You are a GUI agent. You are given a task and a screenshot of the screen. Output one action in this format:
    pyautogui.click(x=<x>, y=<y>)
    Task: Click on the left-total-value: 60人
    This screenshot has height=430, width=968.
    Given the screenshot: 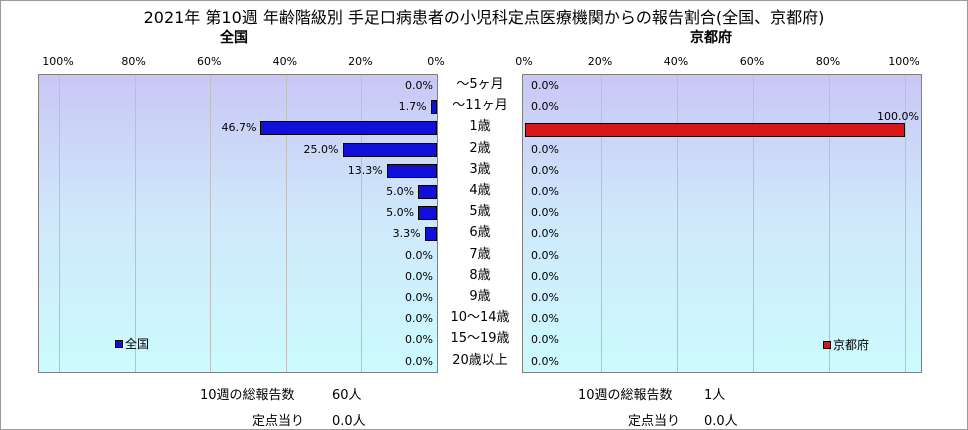 What is the action you would take?
    pyautogui.click(x=347, y=395)
    